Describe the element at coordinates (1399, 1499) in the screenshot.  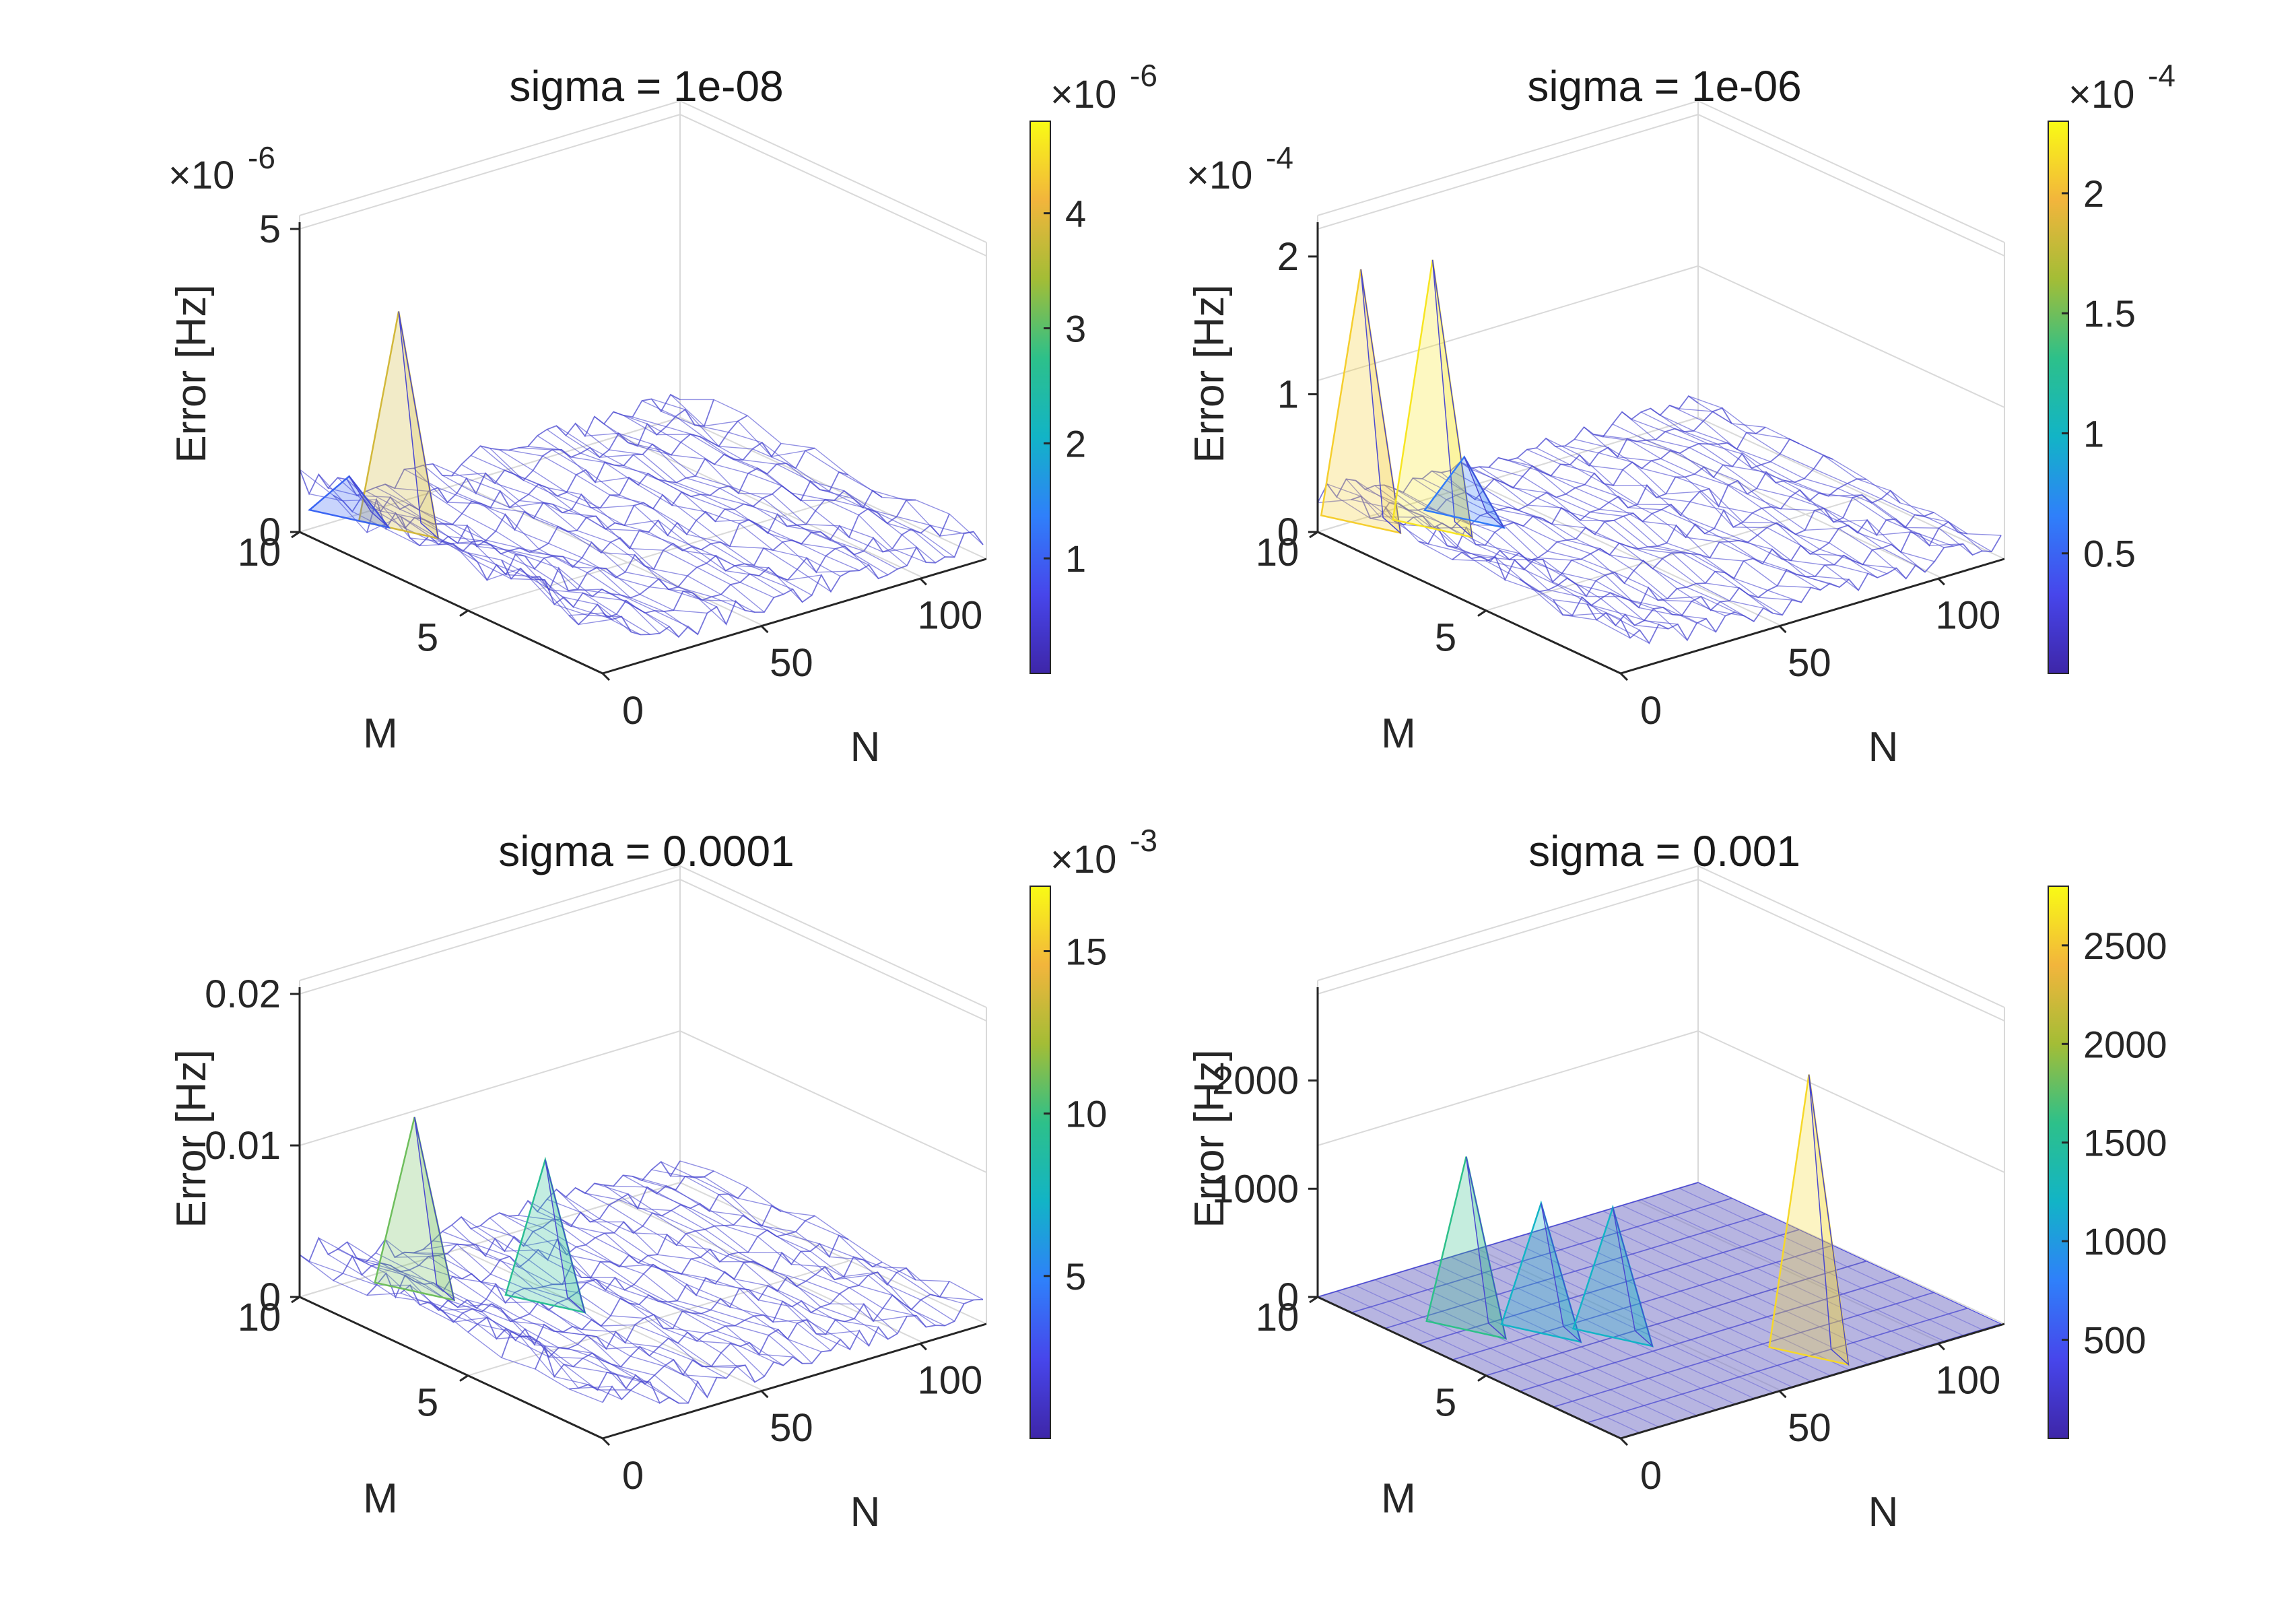
I see `m-axis-label: M` at that location.